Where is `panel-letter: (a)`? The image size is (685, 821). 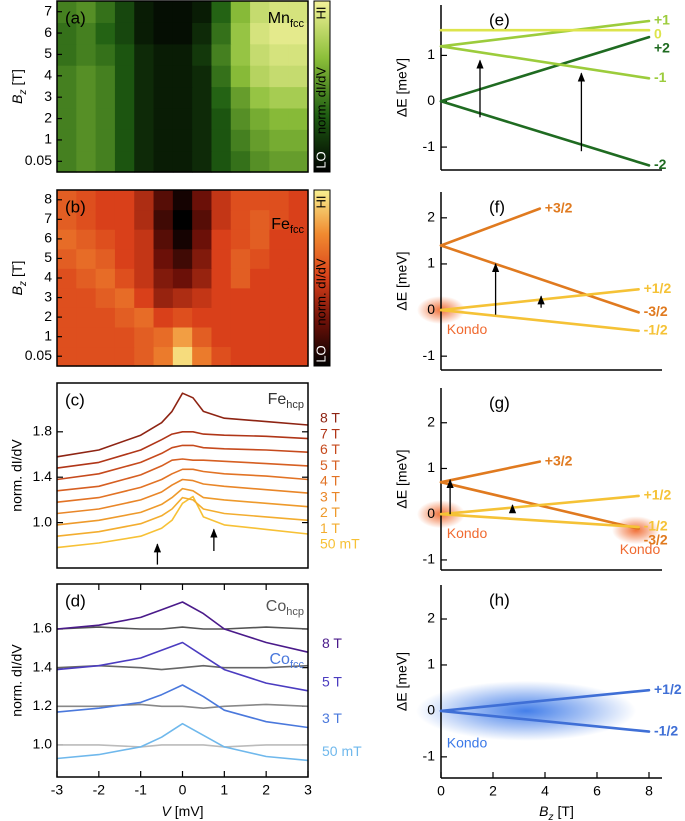 panel-letter: (a) is located at coordinates (75, 17).